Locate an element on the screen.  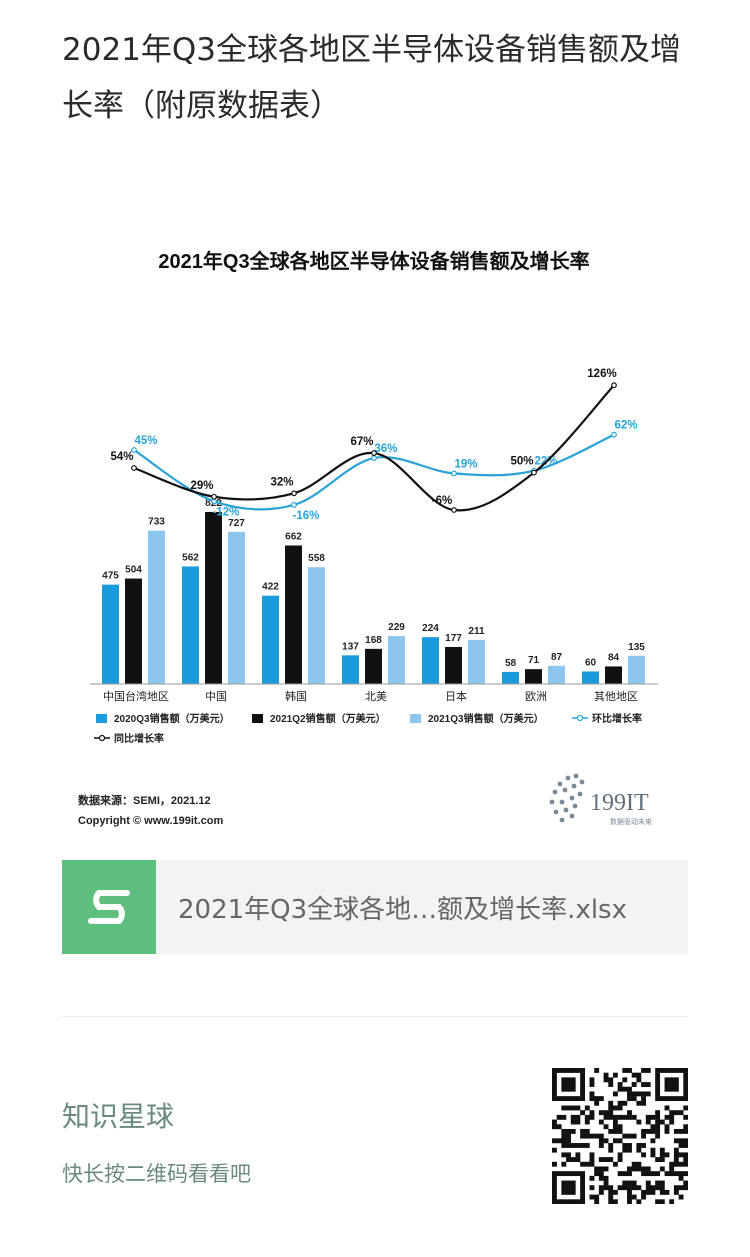
bar-value-label: 733 is located at coordinates (156, 522).